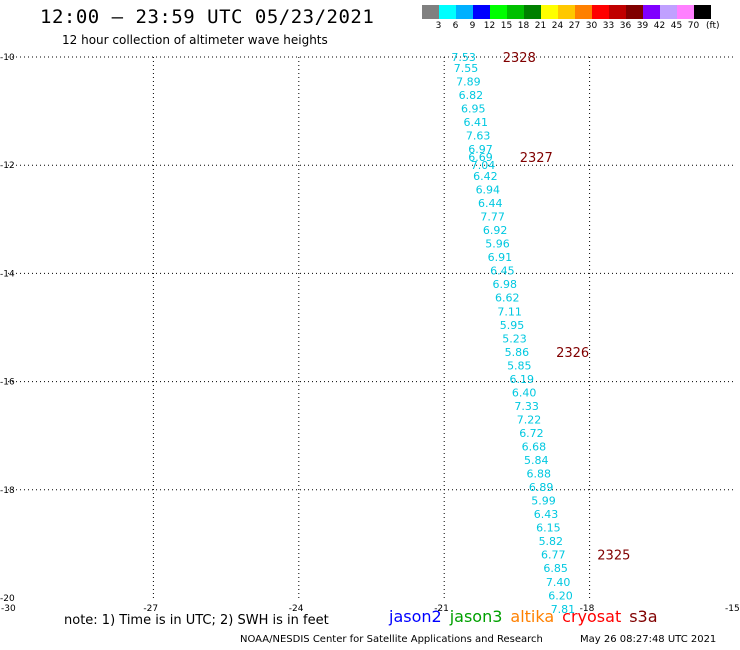 This screenshot has height=650, width=740. I want to click on colorbar, so click(566, 12).